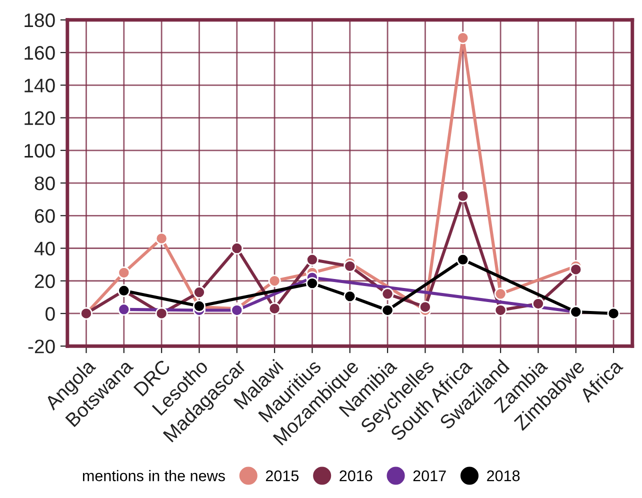  I want to click on y-tick-label: 40, so click(44, 249).